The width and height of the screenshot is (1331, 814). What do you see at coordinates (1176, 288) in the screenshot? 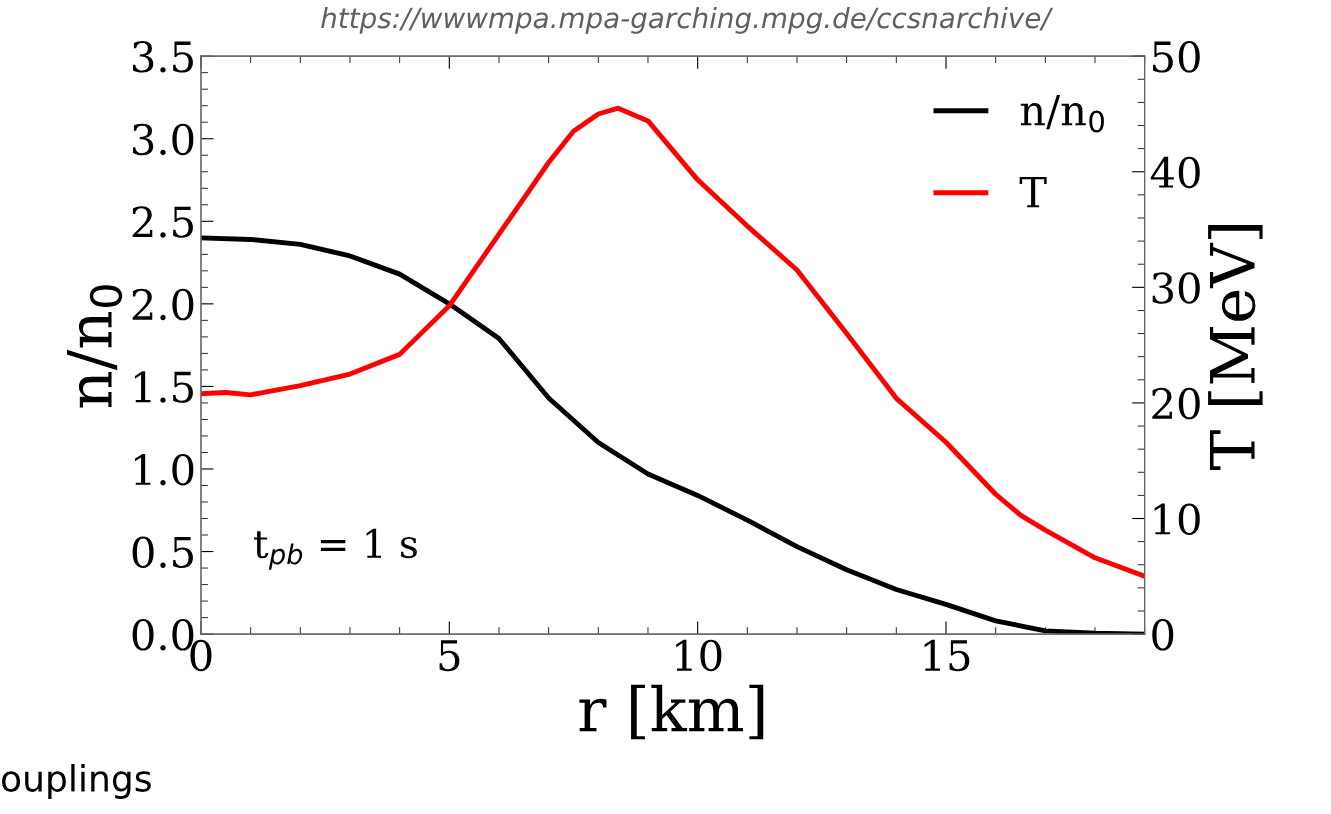
I see `y2-tick-label: 30` at bounding box center [1176, 288].